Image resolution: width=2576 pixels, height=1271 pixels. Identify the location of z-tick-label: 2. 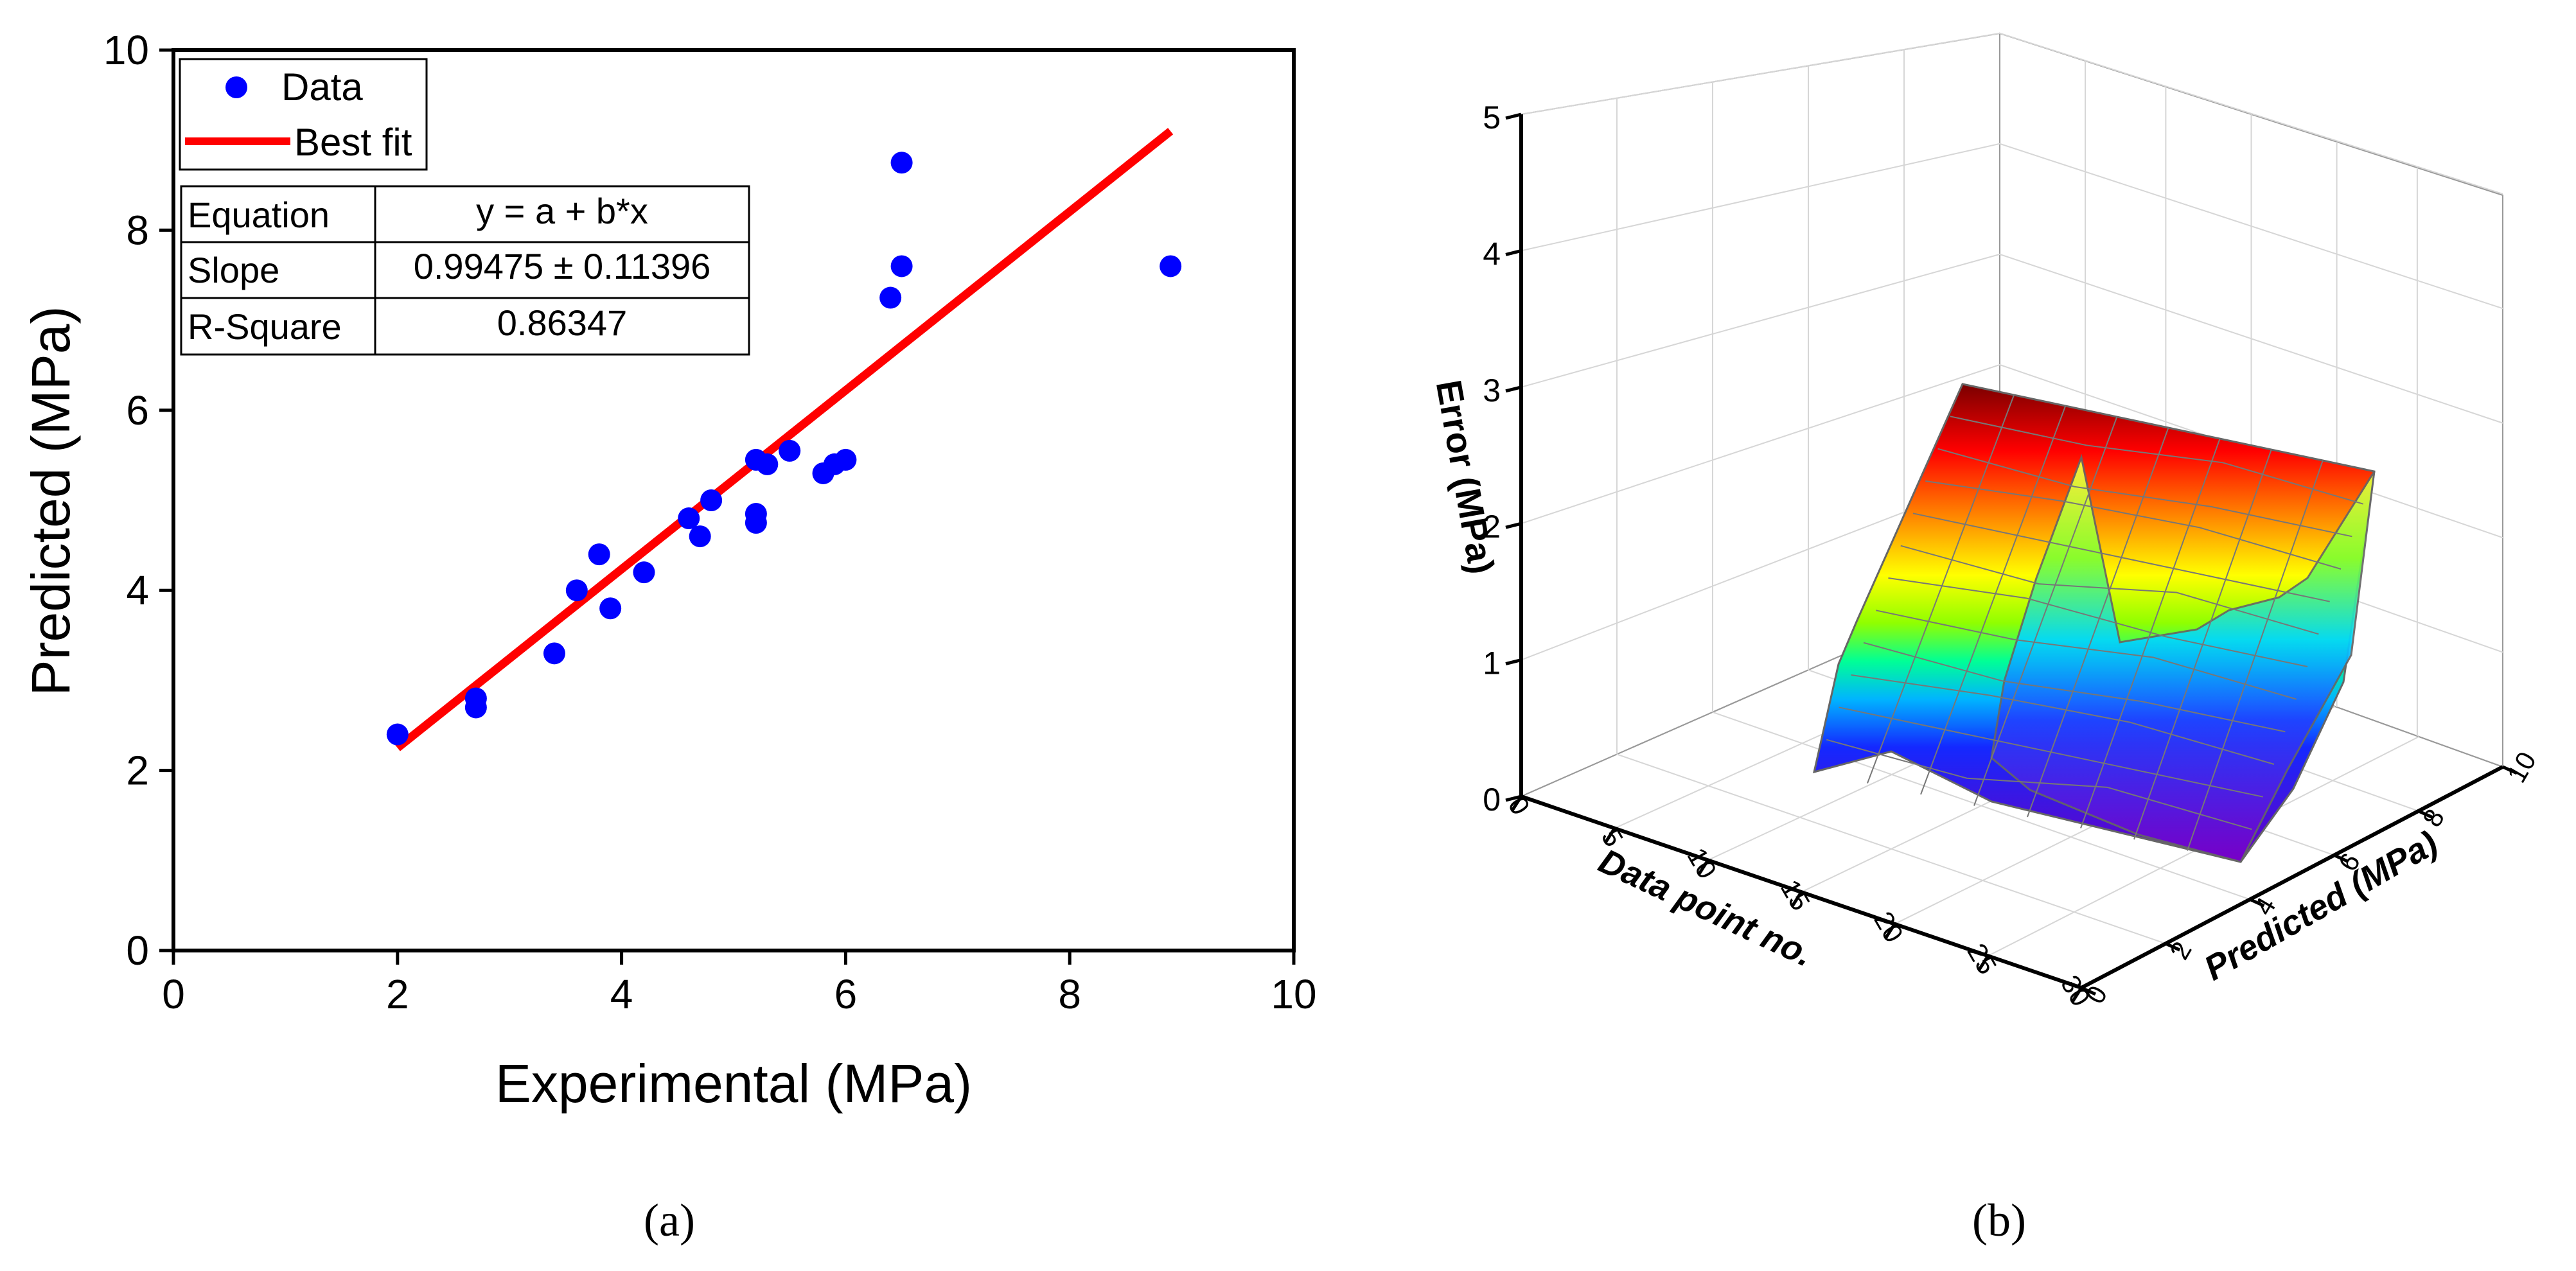
(1492, 527).